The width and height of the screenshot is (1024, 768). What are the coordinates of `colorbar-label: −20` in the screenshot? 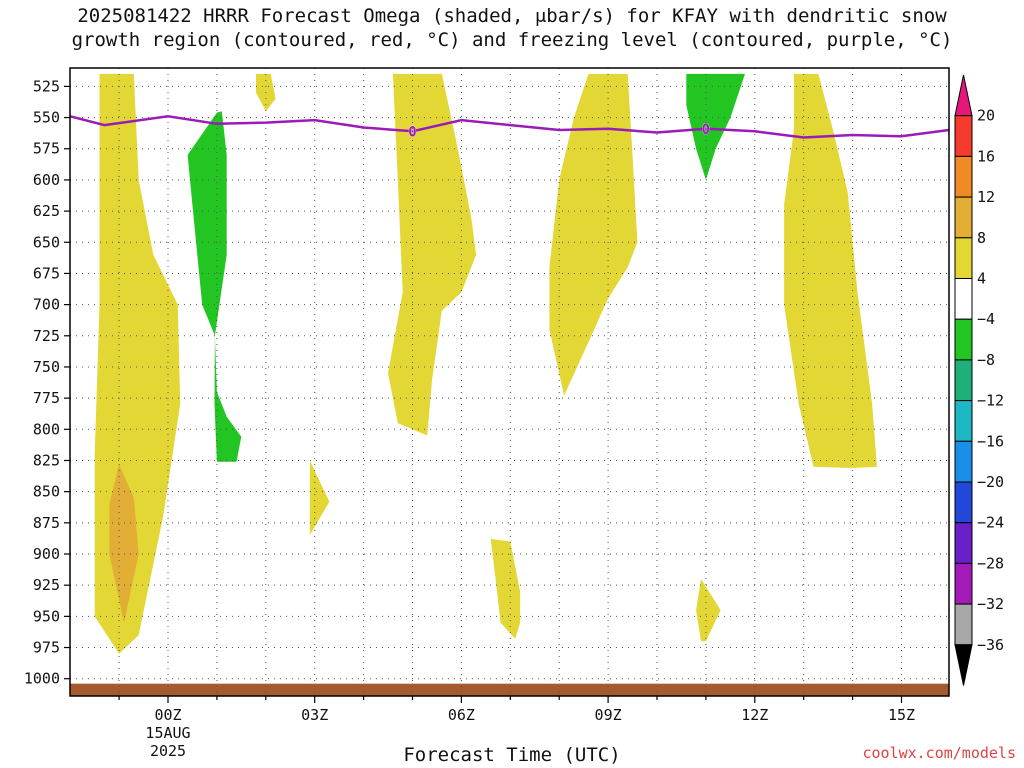 It's located at (990, 482).